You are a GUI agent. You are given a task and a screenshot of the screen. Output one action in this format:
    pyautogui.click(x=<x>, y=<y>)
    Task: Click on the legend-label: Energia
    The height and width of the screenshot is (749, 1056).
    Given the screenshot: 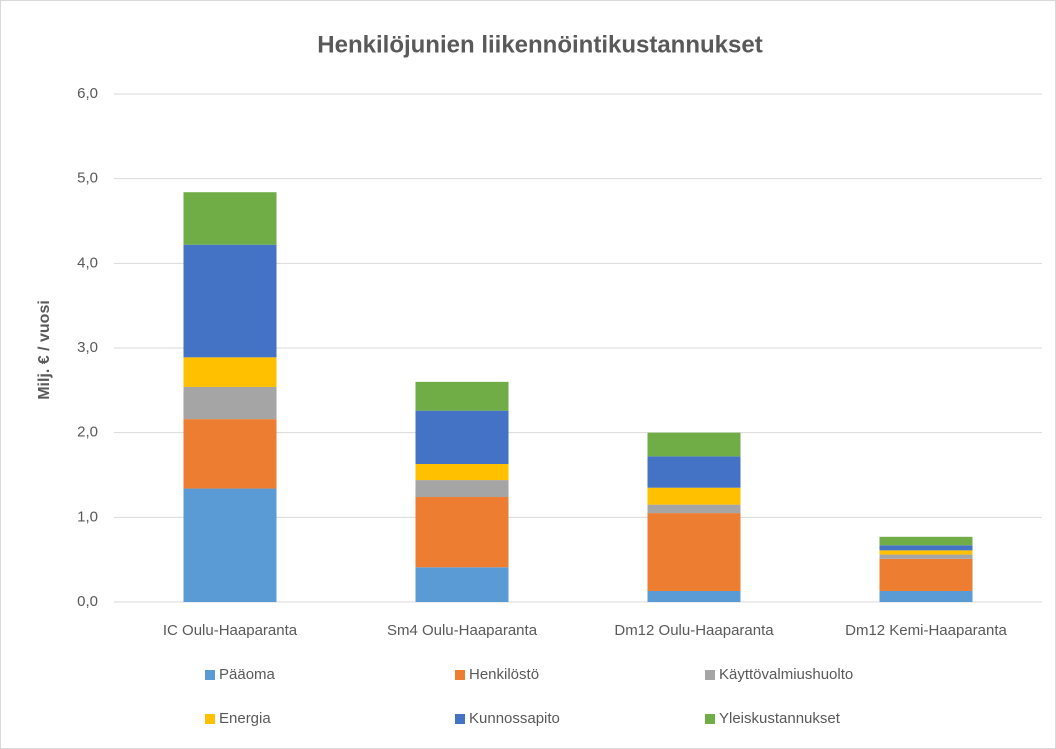 What is the action you would take?
    pyautogui.click(x=245, y=718)
    